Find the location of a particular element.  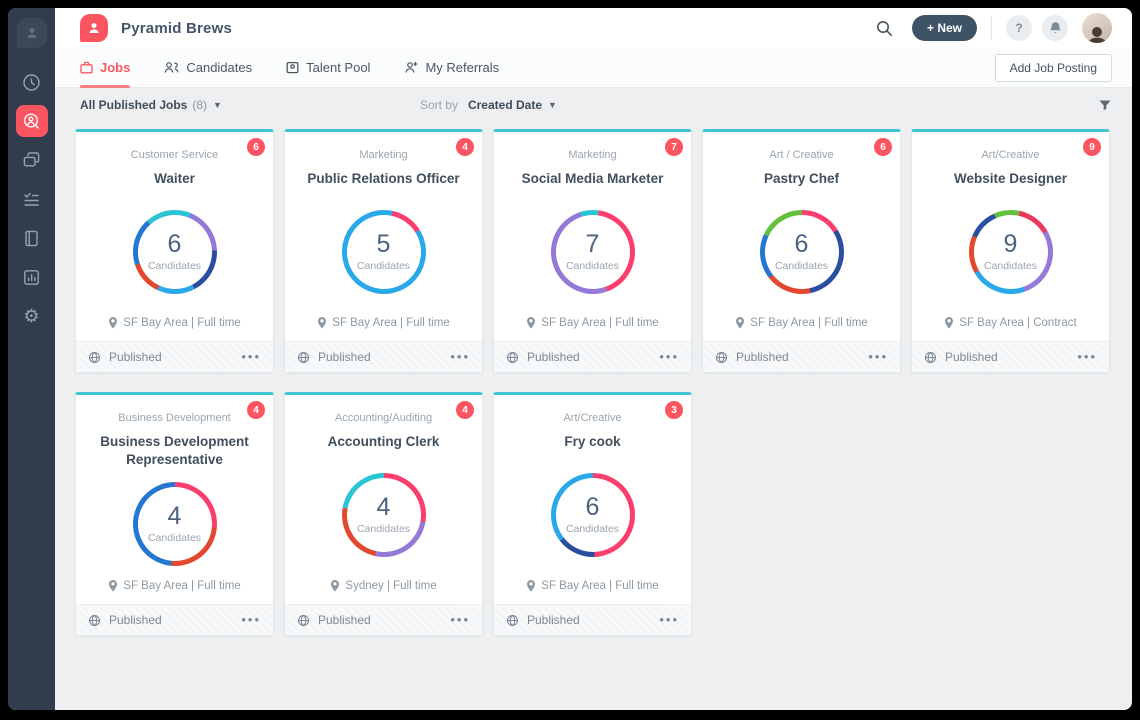

sidebar-item-settings: ⚙ is located at coordinates (32, 316).